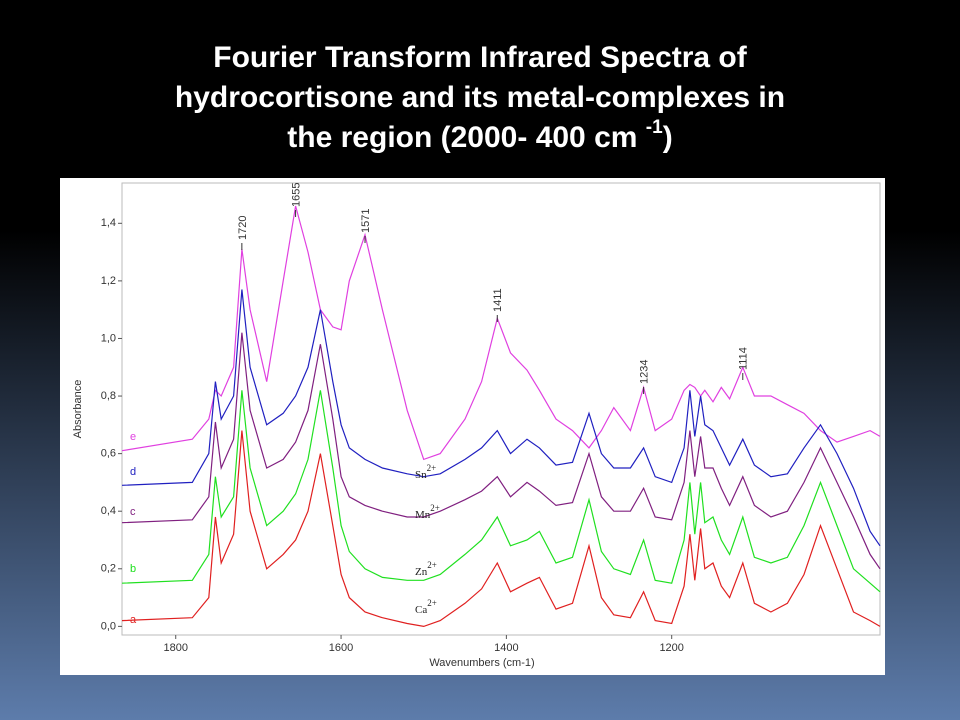 Image resolution: width=960 pixels, height=720 pixels. What do you see at coordinates (421, 610) in the screenshot?
I see `ion-symbol: Ca` at bounding box center [421, 610].